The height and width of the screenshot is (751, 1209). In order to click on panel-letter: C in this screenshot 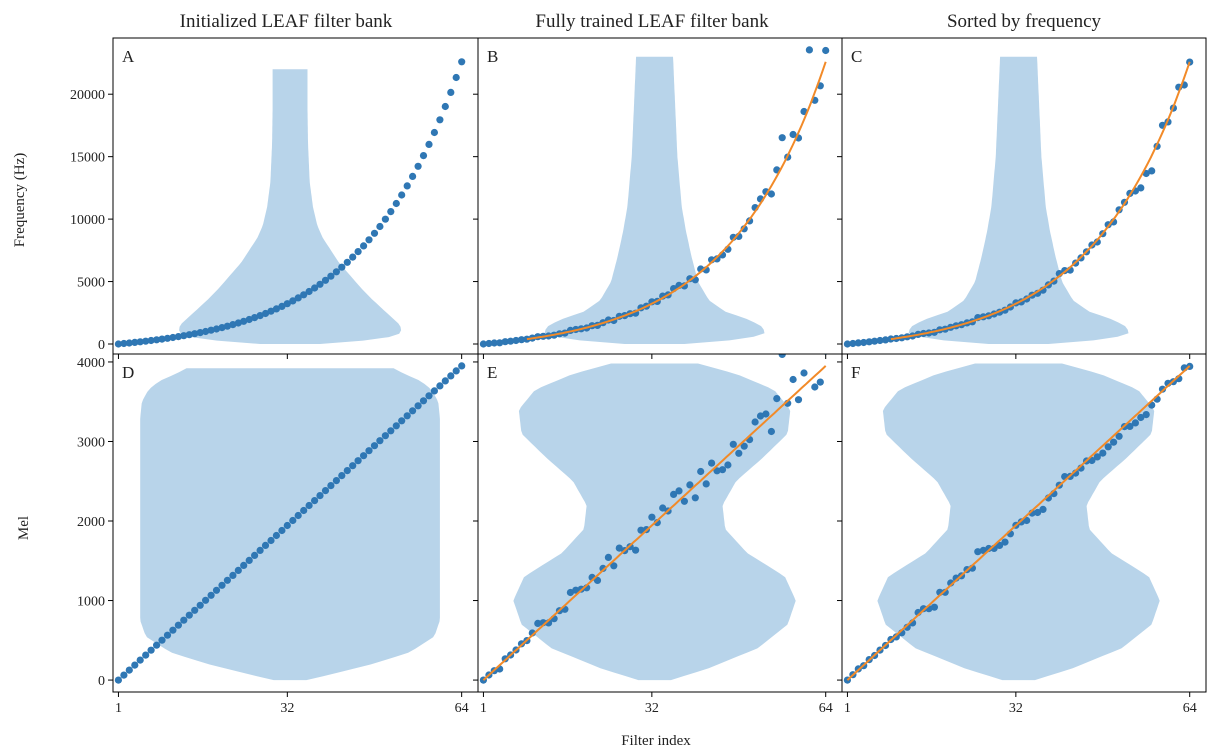, I will do `click(856, 56)`.